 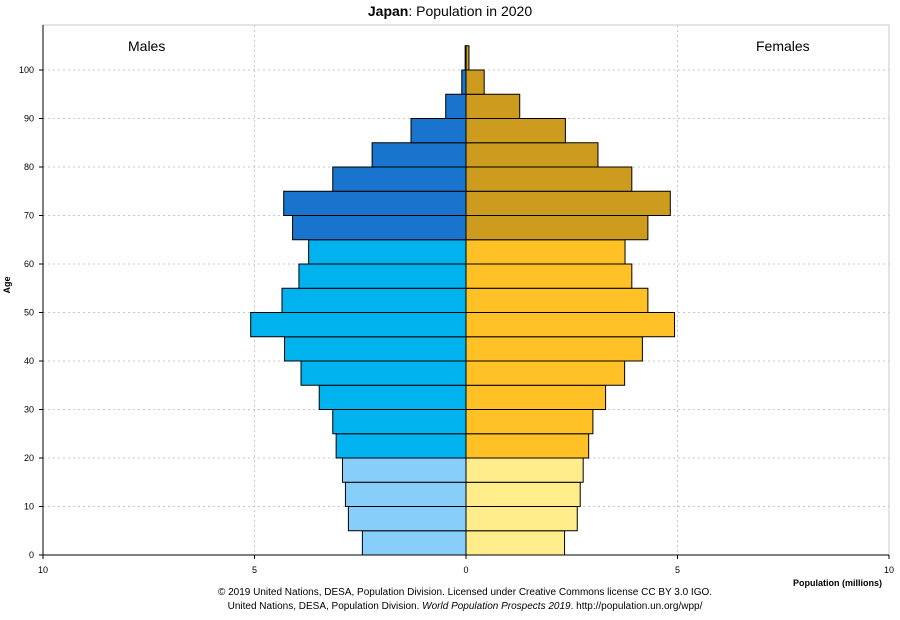 What do you see at coordinates (29, 119) in the screenshot?
I see `y-tick-label: 90` at bounding box center [29, 119].